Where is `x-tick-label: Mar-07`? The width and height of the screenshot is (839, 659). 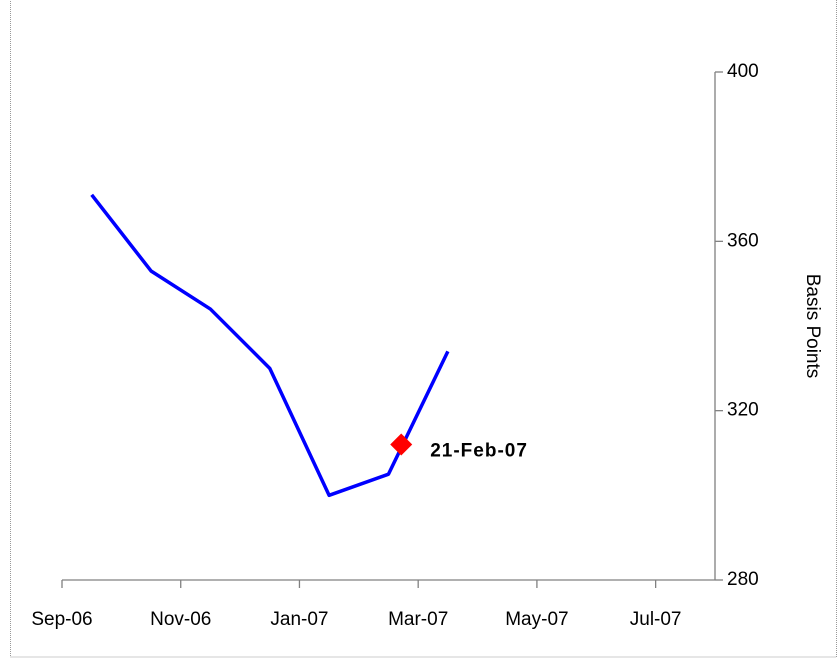 x-tick-label: Mar-07 is located at coordinates (418, 619).